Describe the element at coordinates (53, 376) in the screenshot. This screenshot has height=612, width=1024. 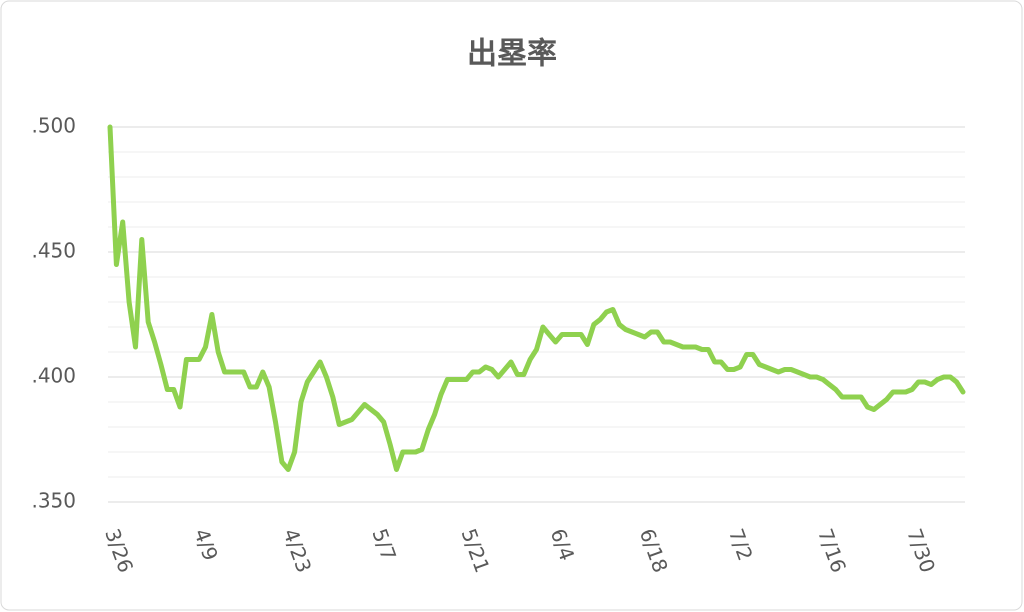
I see `y-tick-label: .400` at that location.